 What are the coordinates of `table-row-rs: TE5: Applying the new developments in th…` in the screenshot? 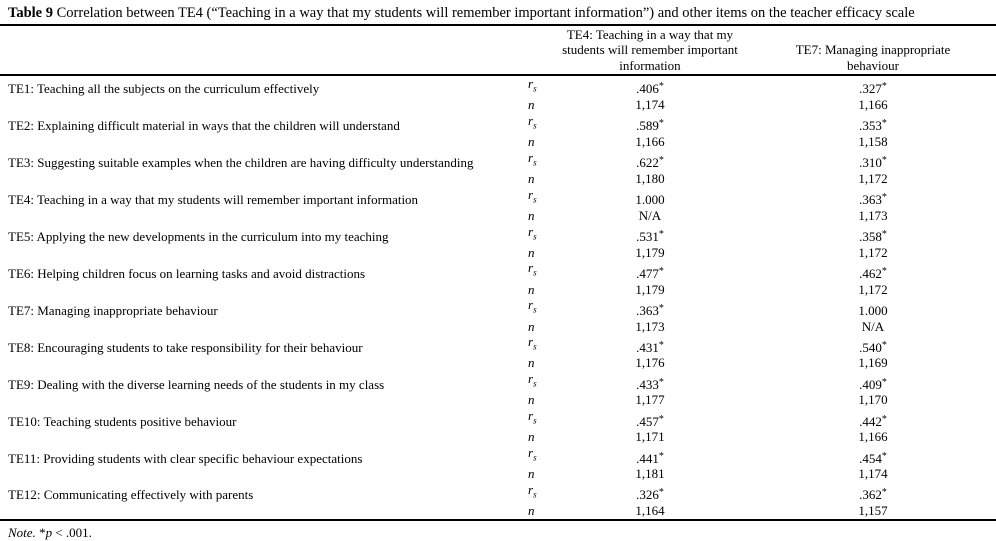 It's located at (498, 234).